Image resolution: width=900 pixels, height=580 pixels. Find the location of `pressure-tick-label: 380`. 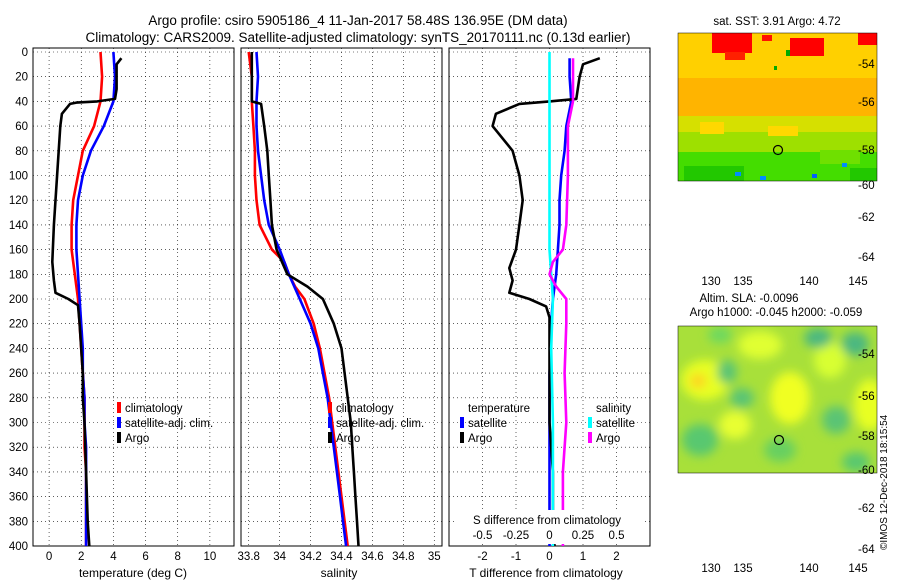

pressure-tick-label: 380 is located at coordinates (18, 522).